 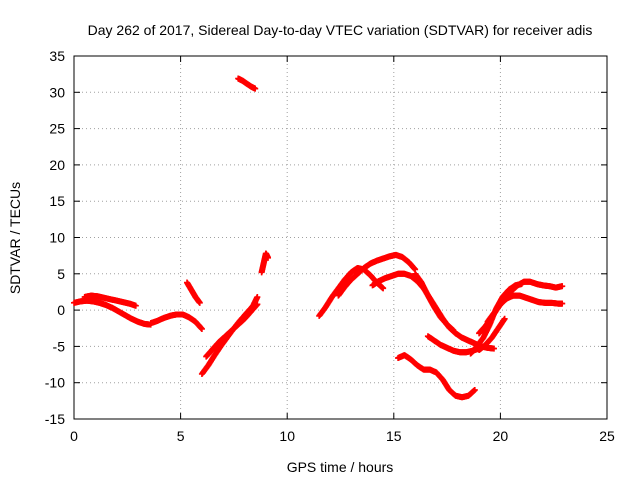 What do you see at coordinates (394, 436) in the screenshot?
I see `x-tick-label: 15` at bounding box center [394, 436].